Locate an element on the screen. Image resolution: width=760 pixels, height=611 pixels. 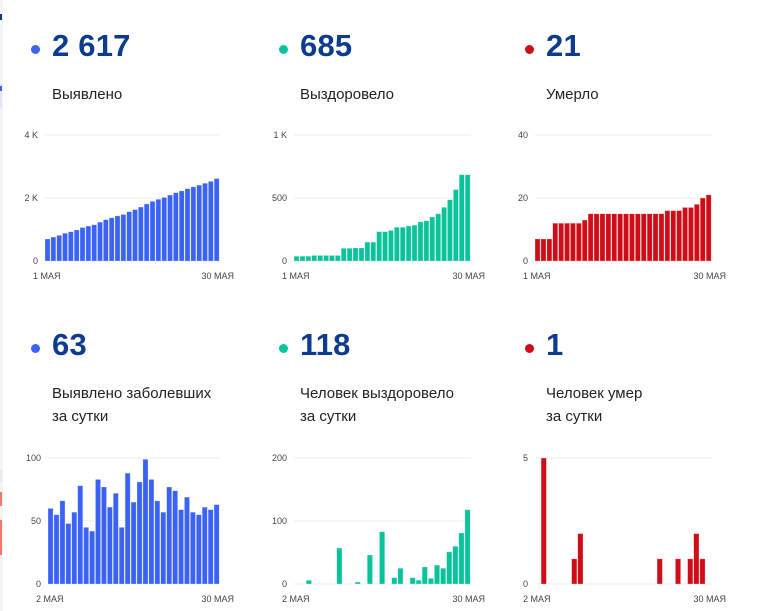
y-tick-label: 5 is located at coordinates (525, 458).